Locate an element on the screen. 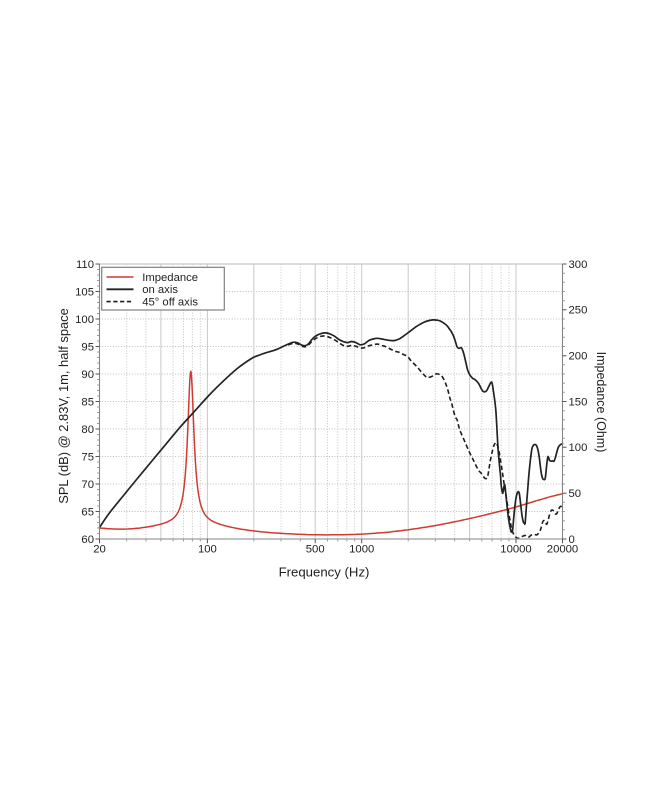  svg-text:SPL (dB) @ 2.83V, 1m, half spa: SPL (dB) @ 2.83V, 1m, half space is located at coordinates (63, 406).